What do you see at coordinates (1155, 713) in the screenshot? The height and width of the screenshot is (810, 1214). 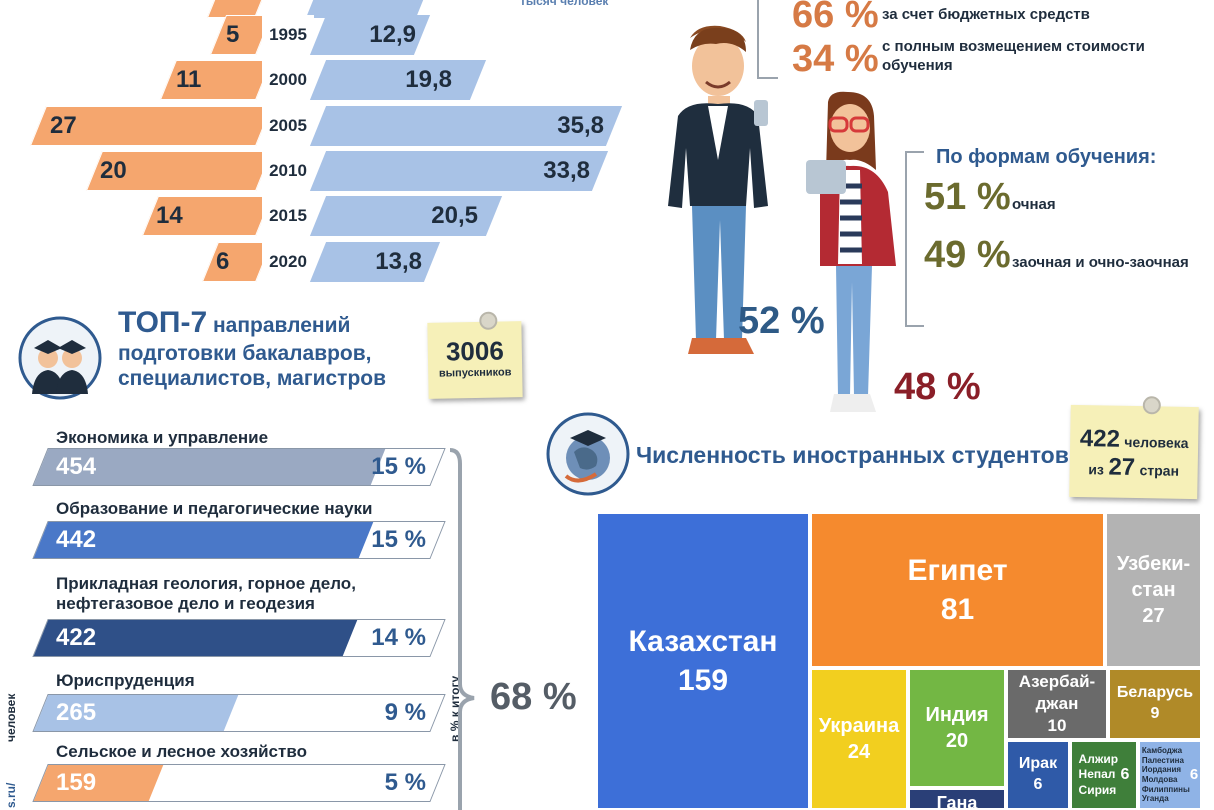 I see `country-value: 9` at bounding box center [1155, 713].